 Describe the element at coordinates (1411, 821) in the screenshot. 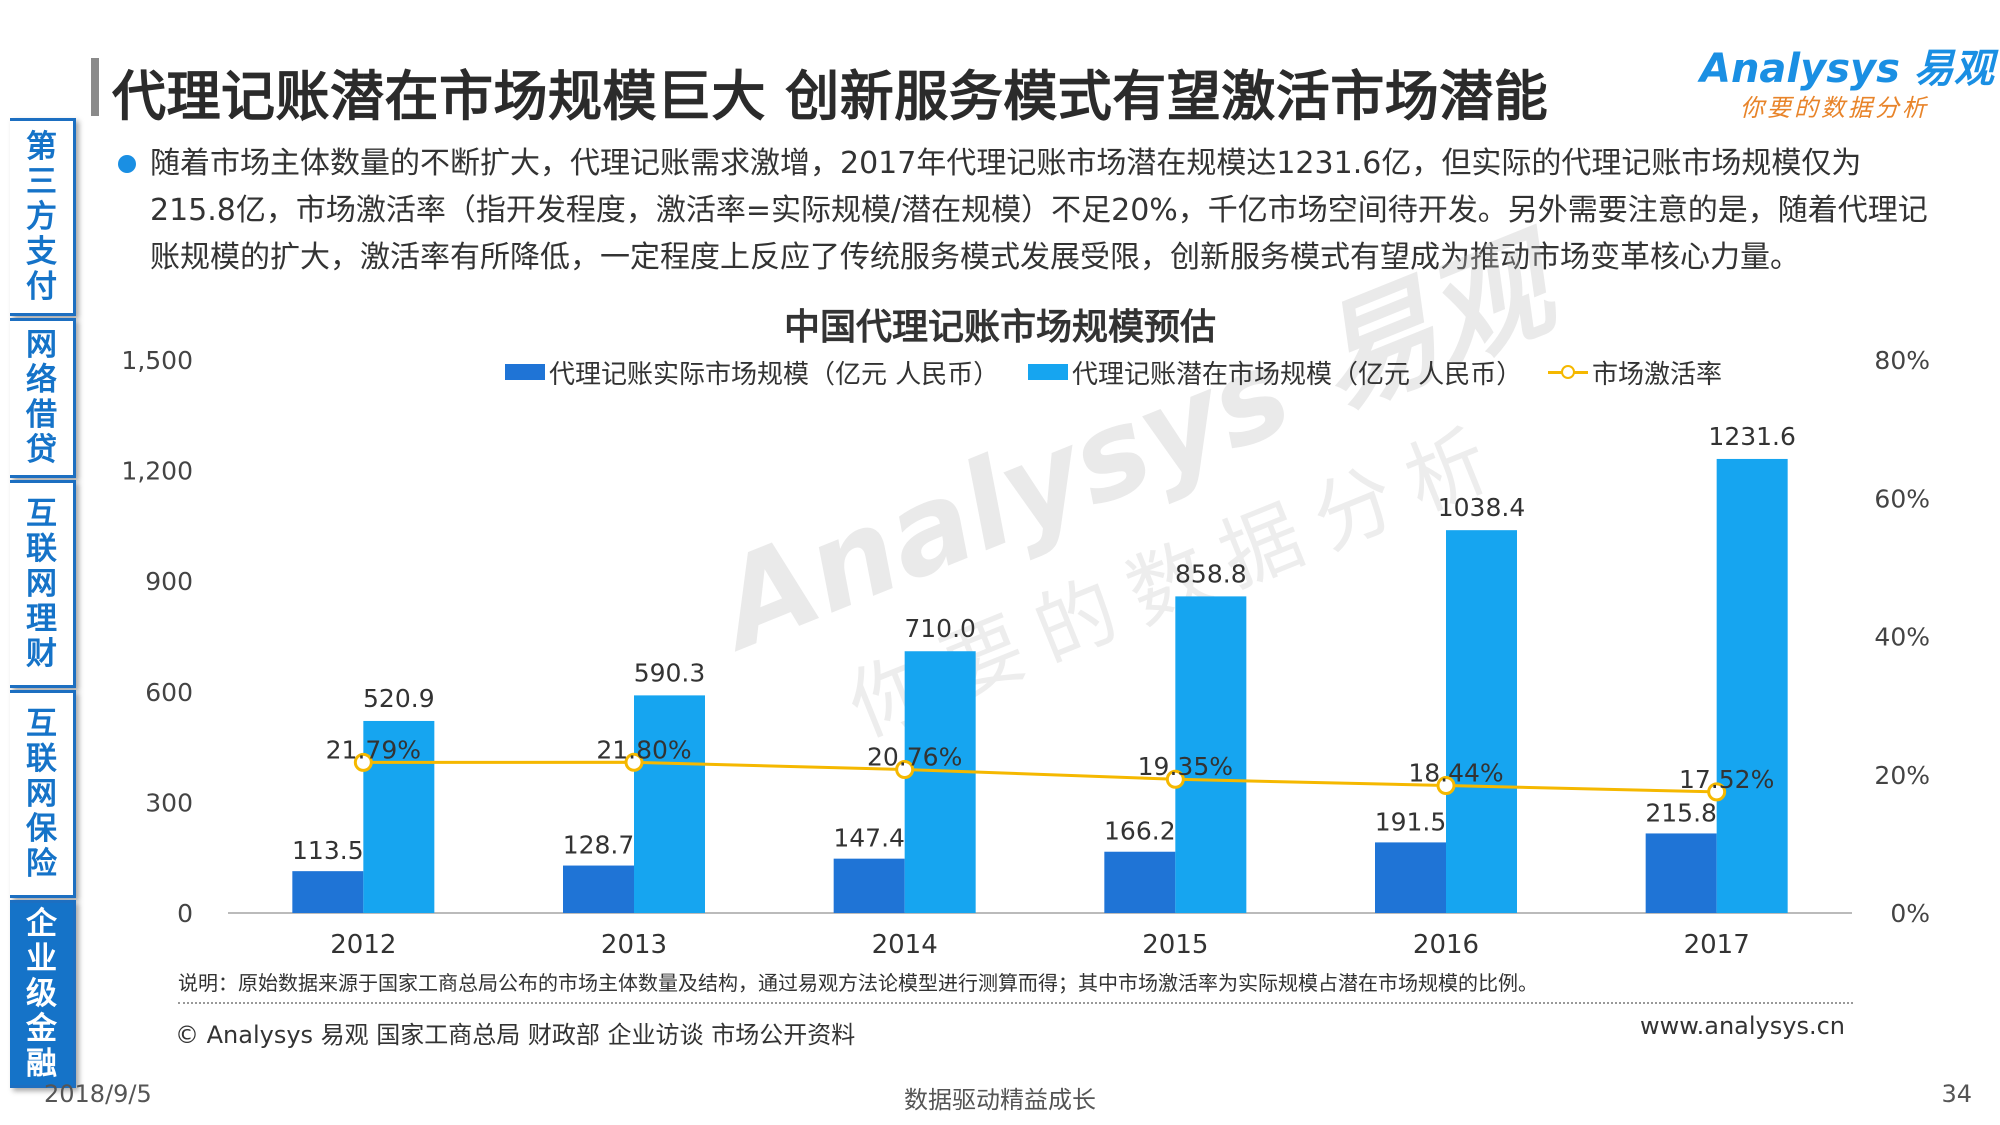

I see `bar-actual-label: 191.5` at that location.